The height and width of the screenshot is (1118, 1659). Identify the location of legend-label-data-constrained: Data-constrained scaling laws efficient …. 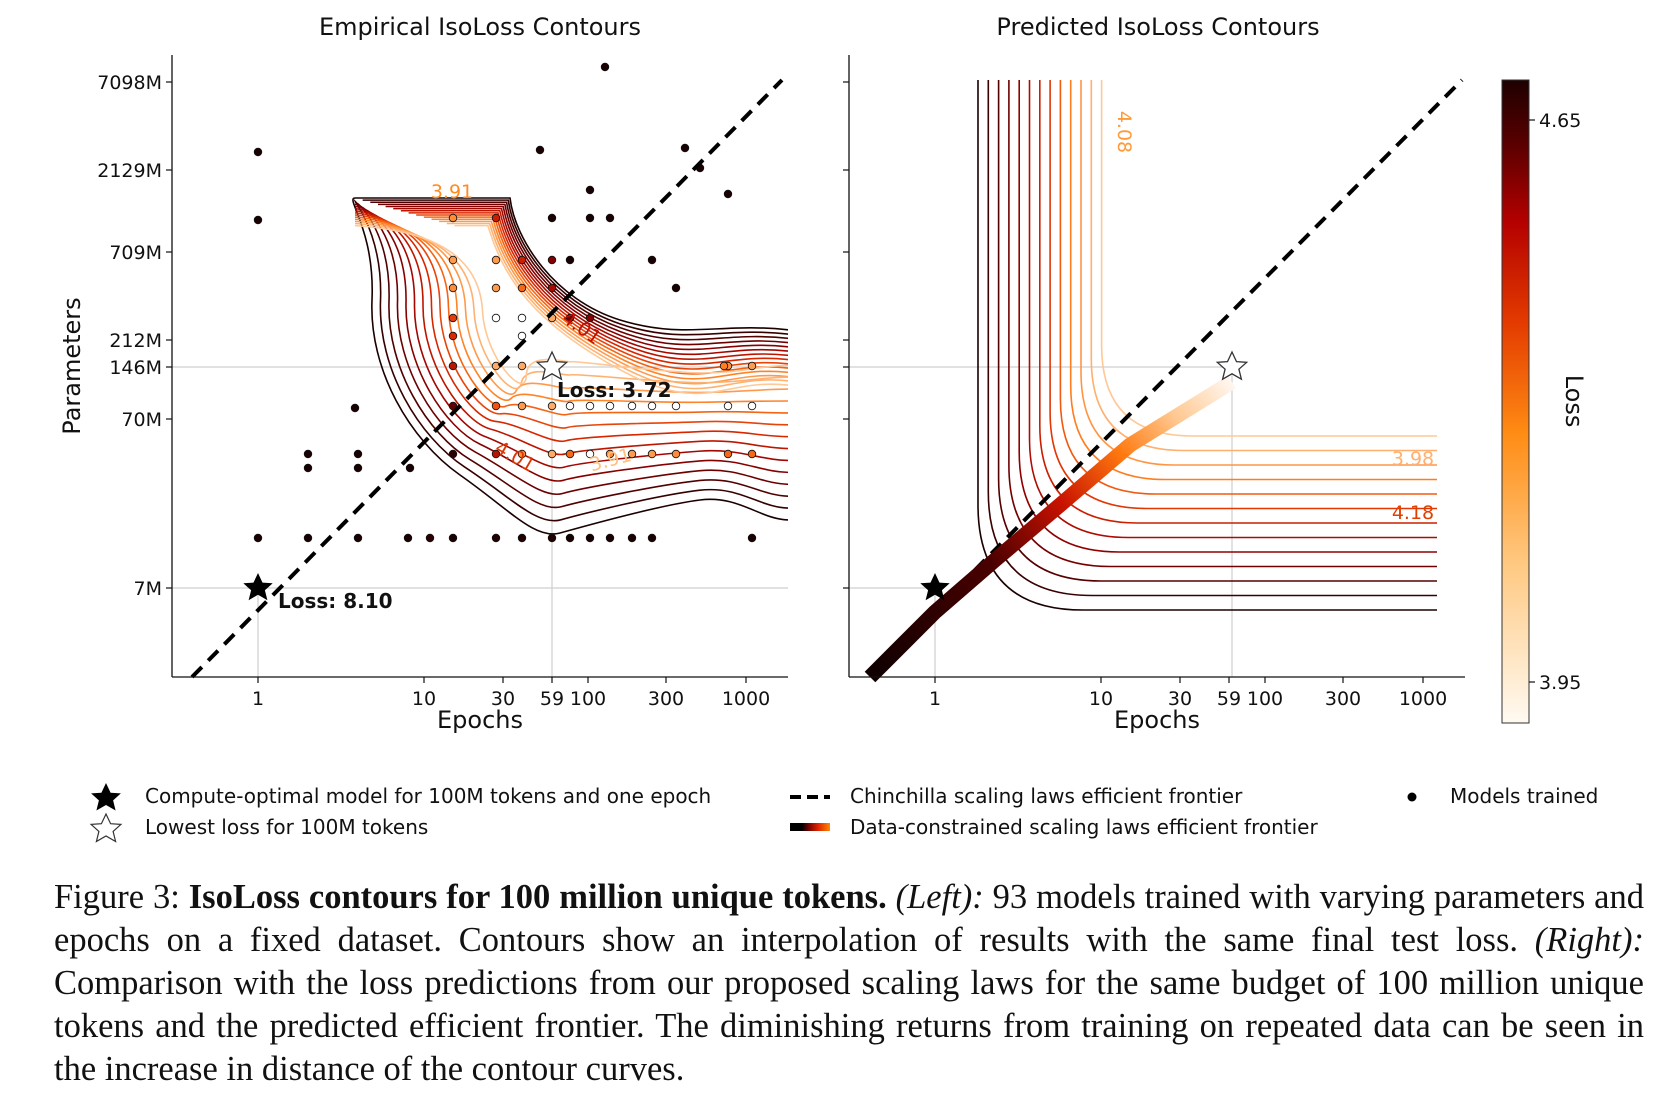
(1084, 827).